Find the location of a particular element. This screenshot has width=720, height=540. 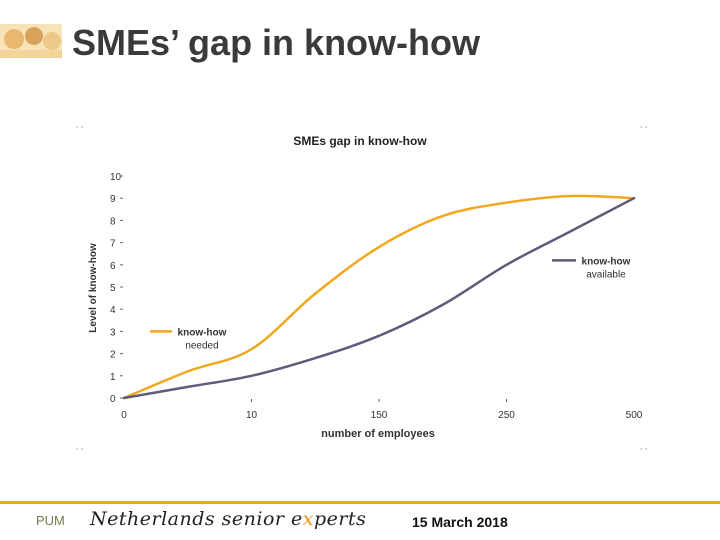

corner-mark-bl: ⸱ ⸱ is located at coordinates (79, 449).